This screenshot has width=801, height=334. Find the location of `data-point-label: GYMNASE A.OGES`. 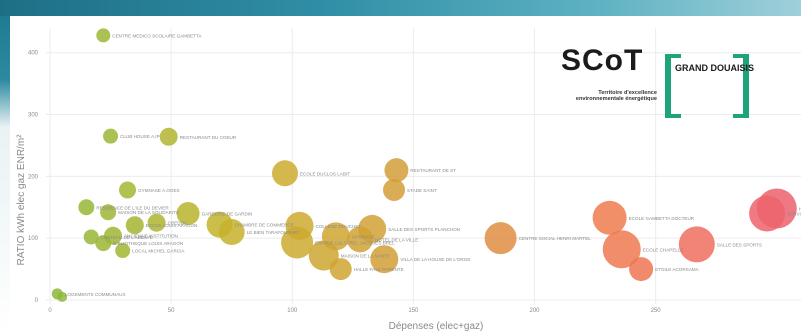

data-point-label: GYMNASE A.OGES is located at coordinates (159, 190).